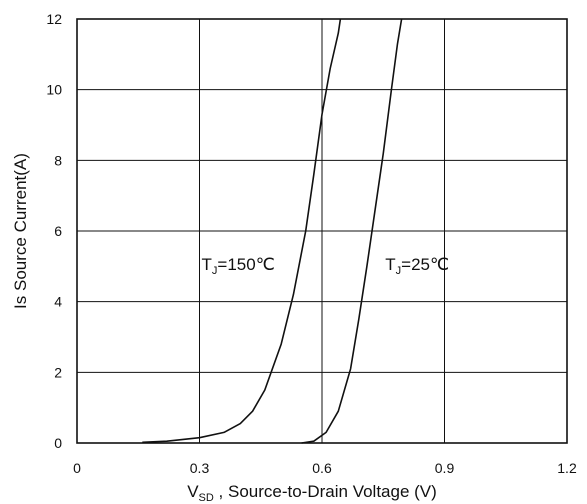 The height and width of the screenshot is (504, 587). Describe the element at coordinates (322, 468) in the screenshot. I see `x-tick-label: 0.6` at that location.